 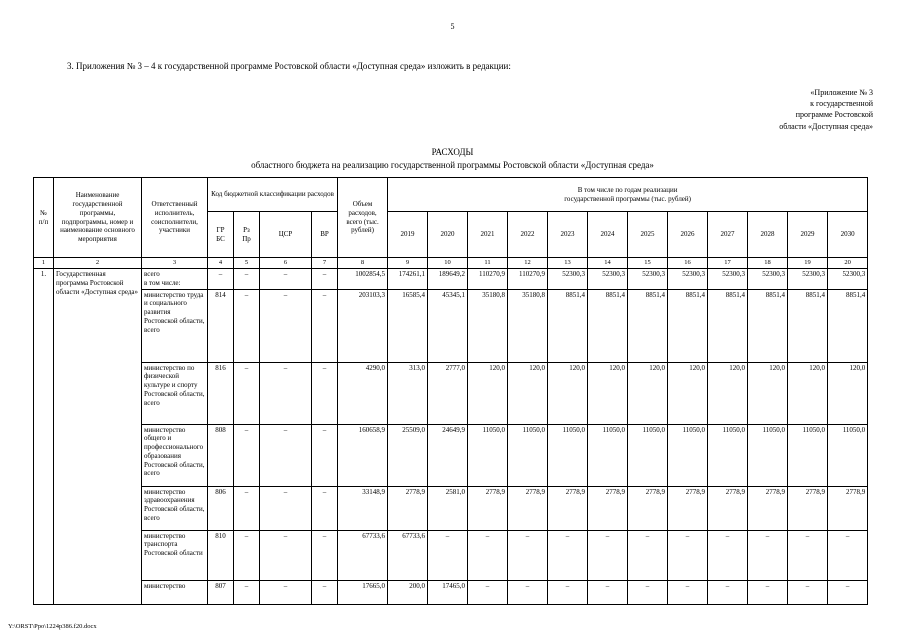 What do you see at coordinates (363, 217) in the screenshot?
I see `col-header-total: Объем расходов, всего (тыс. рублей)` at bounding box center [363, 217].